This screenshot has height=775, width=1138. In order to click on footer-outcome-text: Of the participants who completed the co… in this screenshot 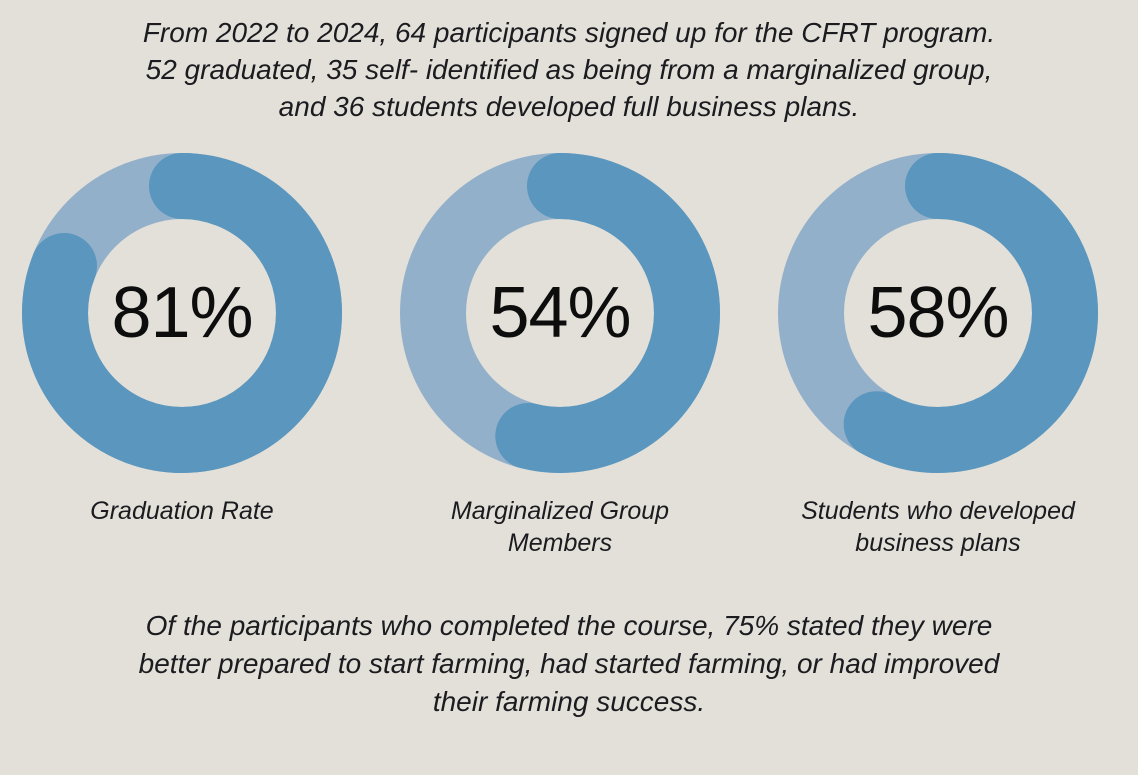, I will do `click(569, 663)`.